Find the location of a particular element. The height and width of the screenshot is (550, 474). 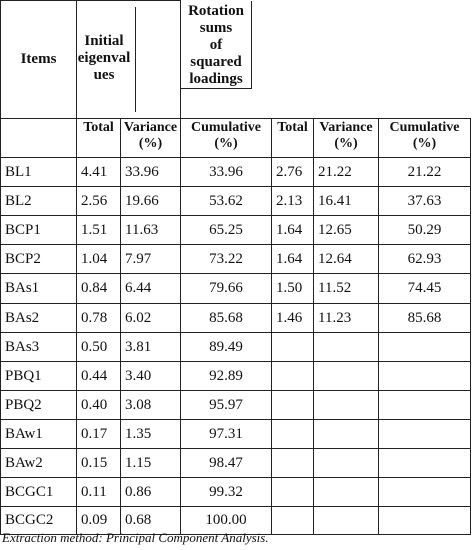

initial-total-cell: 0.44 is located at coordinates (98, 376).